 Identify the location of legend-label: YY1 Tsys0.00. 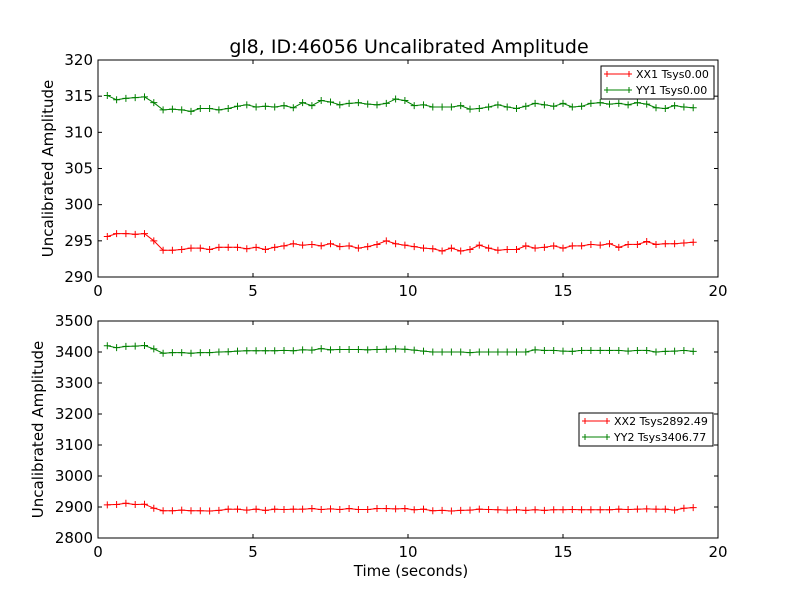
(671, 90).